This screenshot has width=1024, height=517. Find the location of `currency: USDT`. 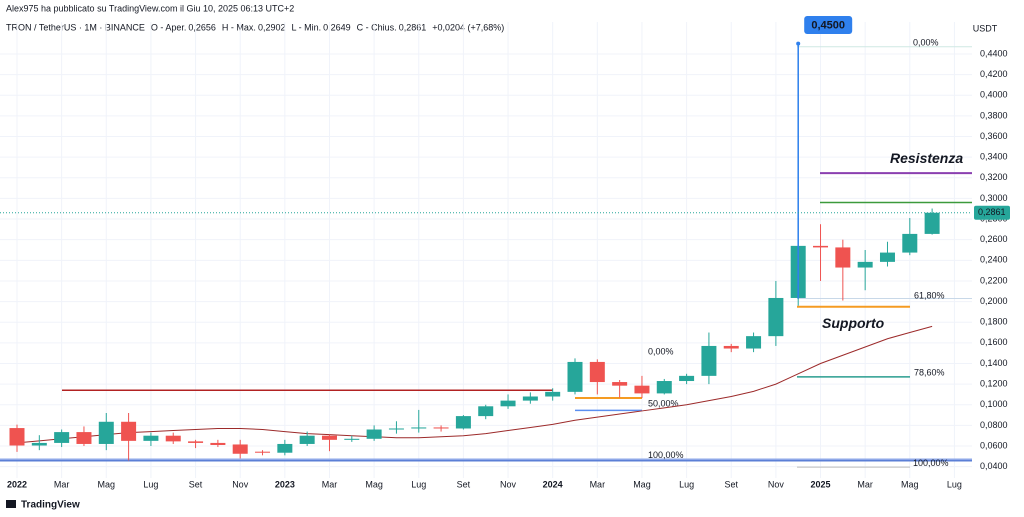

currency: USDT is located at coordinates (985, 28).